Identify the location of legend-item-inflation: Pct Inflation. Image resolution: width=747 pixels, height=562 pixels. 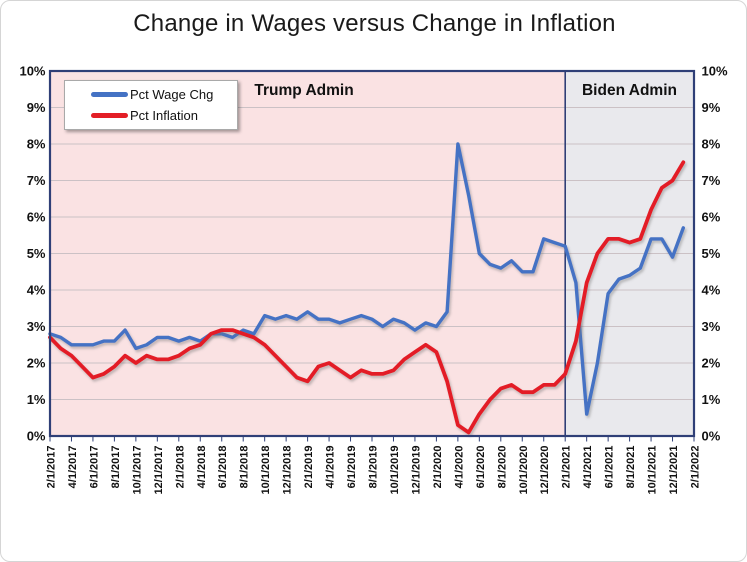
(151, 115).